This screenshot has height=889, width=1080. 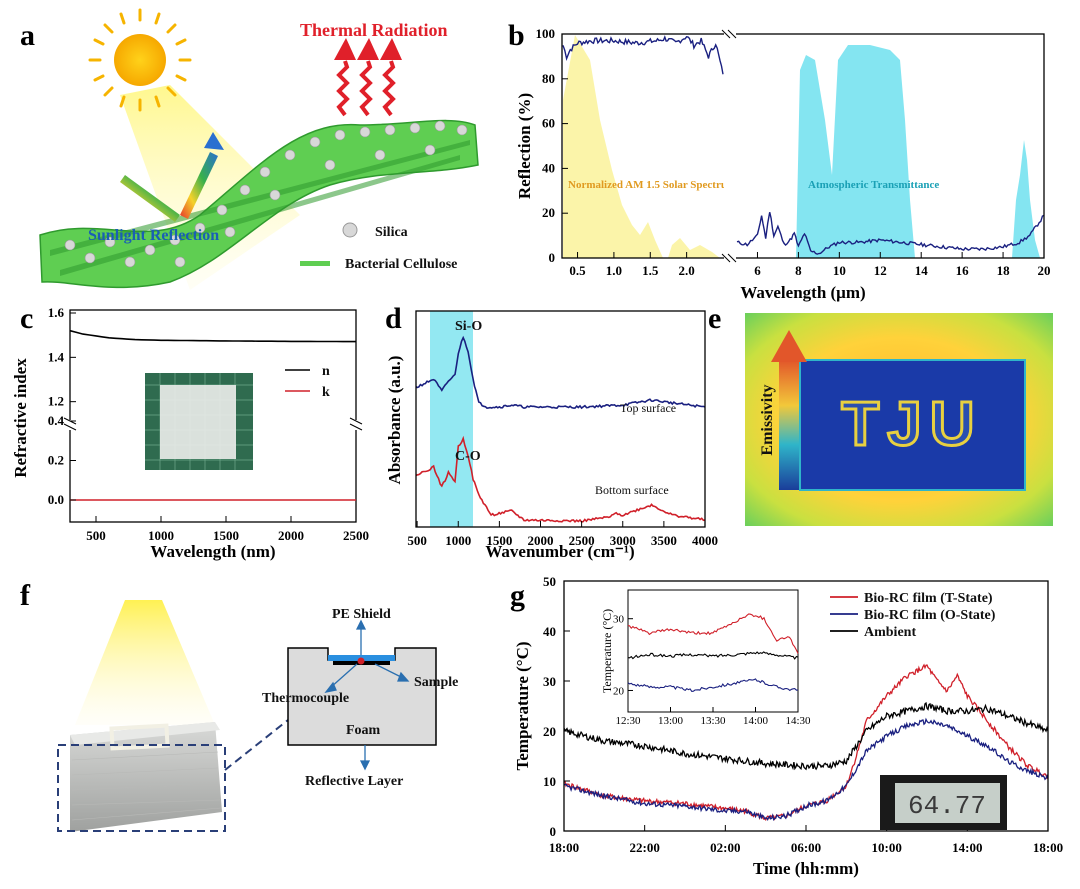 I want to click on g-xtick-label: 22:00, so click(x=644, y=847).